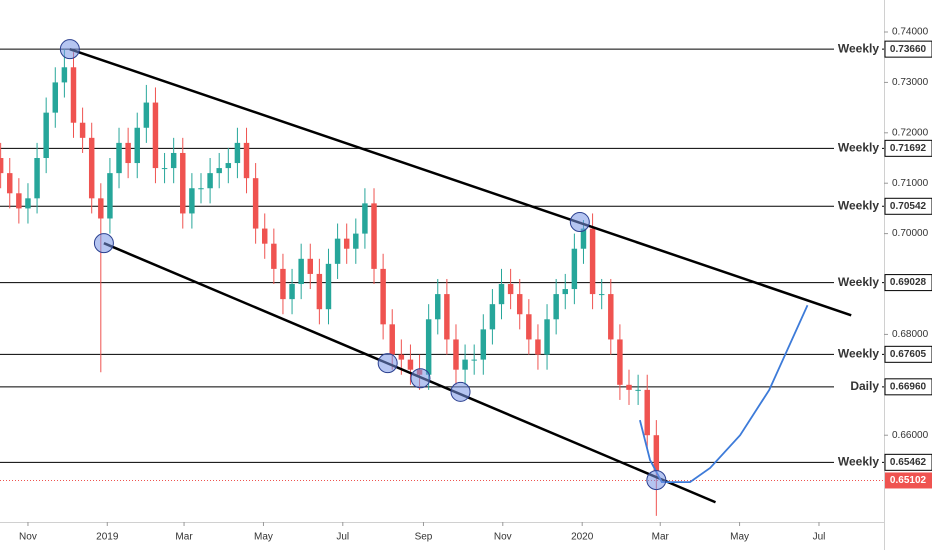  I want to click on x-tick-label: Mar, so click(661, 537).